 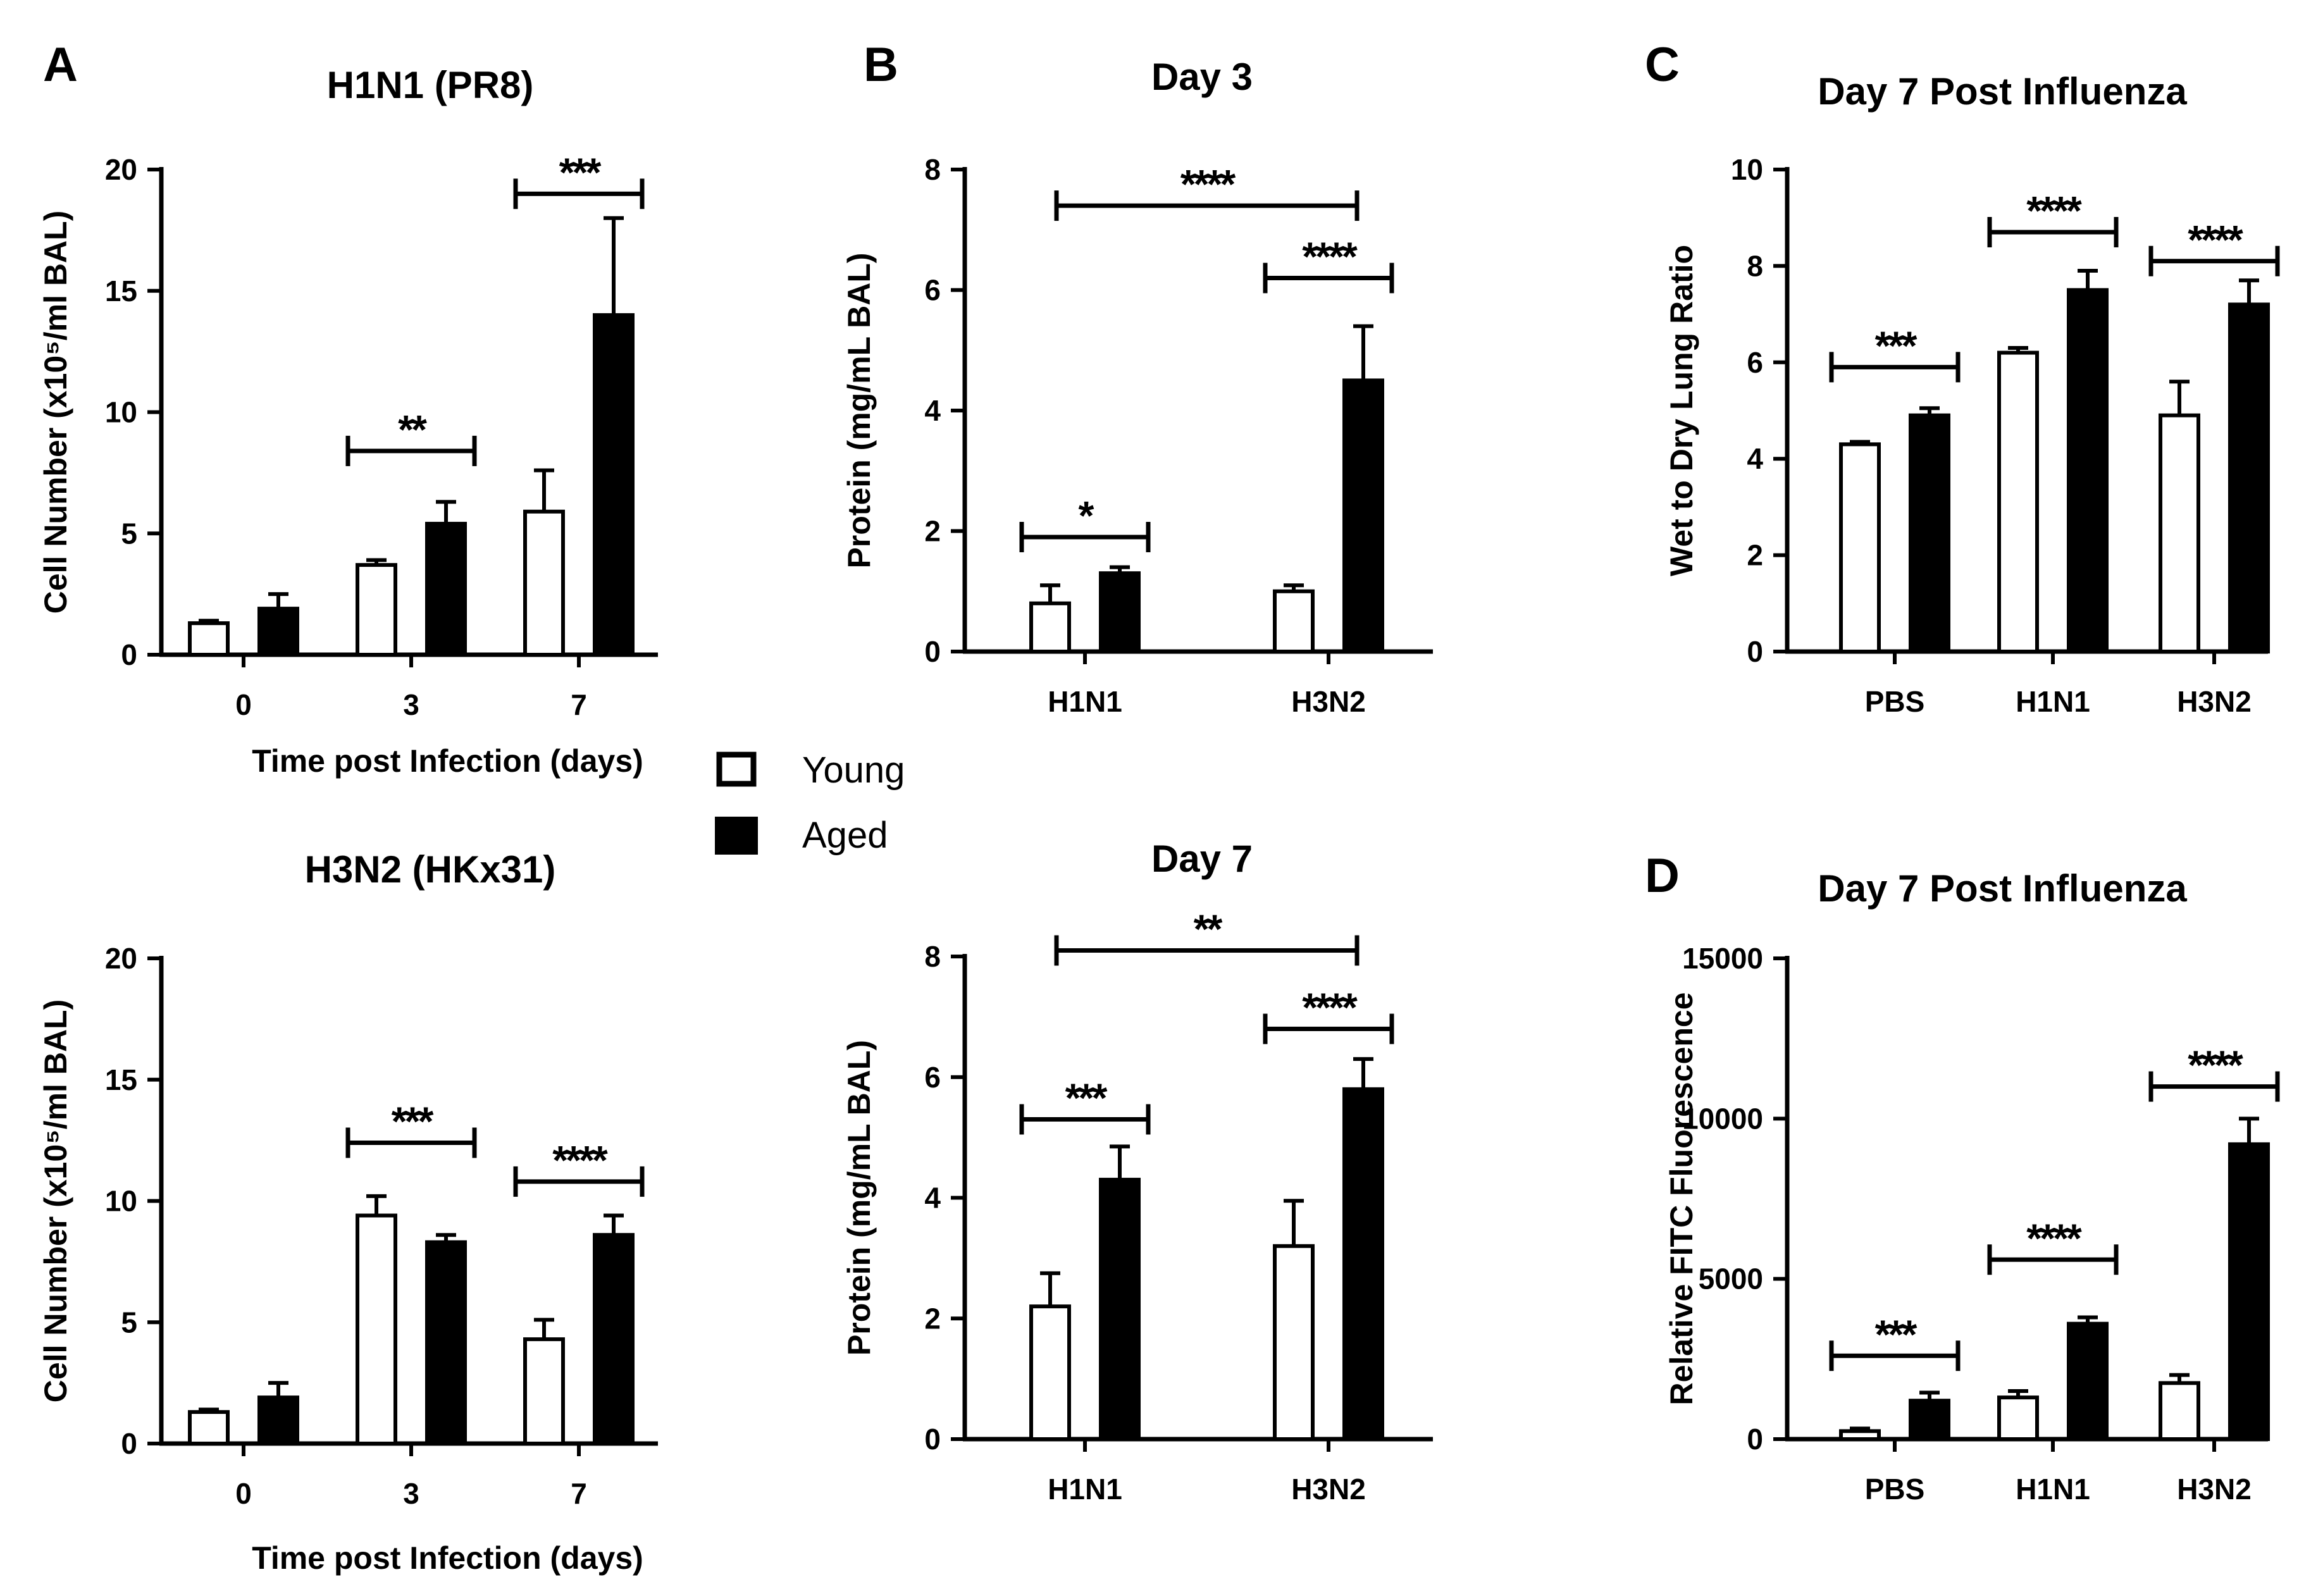 What do you see at coordinates (430, 85) in the screenshot?
I see `chart-title-a-top: H1N1 (PR8)` at bounding box center [430, 85].